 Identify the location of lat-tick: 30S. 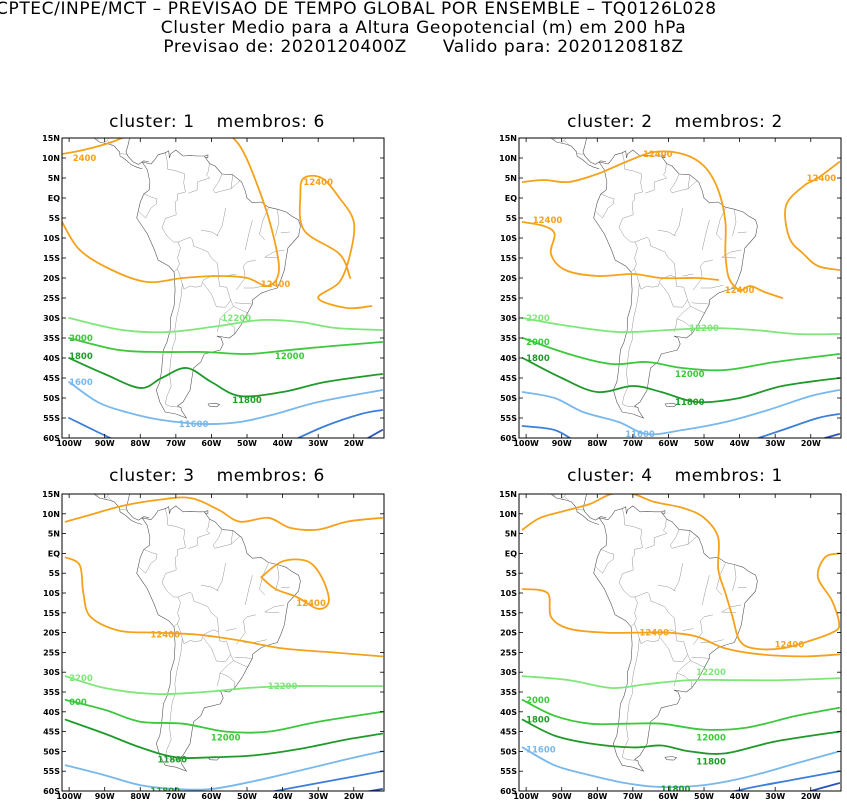
(670, 672).